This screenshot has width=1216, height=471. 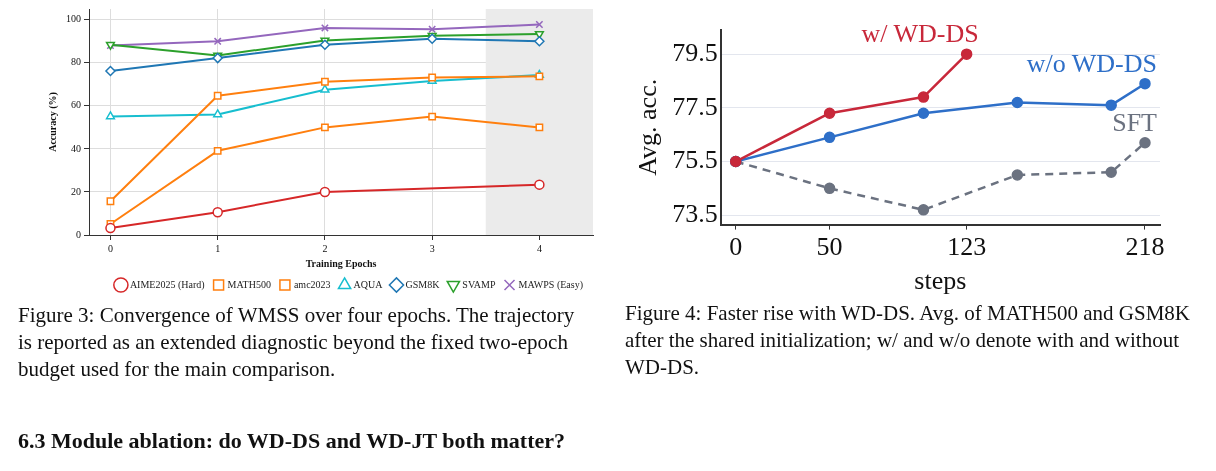 I want to click on y-tick-label: 75.5, so click(x=695, y=160).